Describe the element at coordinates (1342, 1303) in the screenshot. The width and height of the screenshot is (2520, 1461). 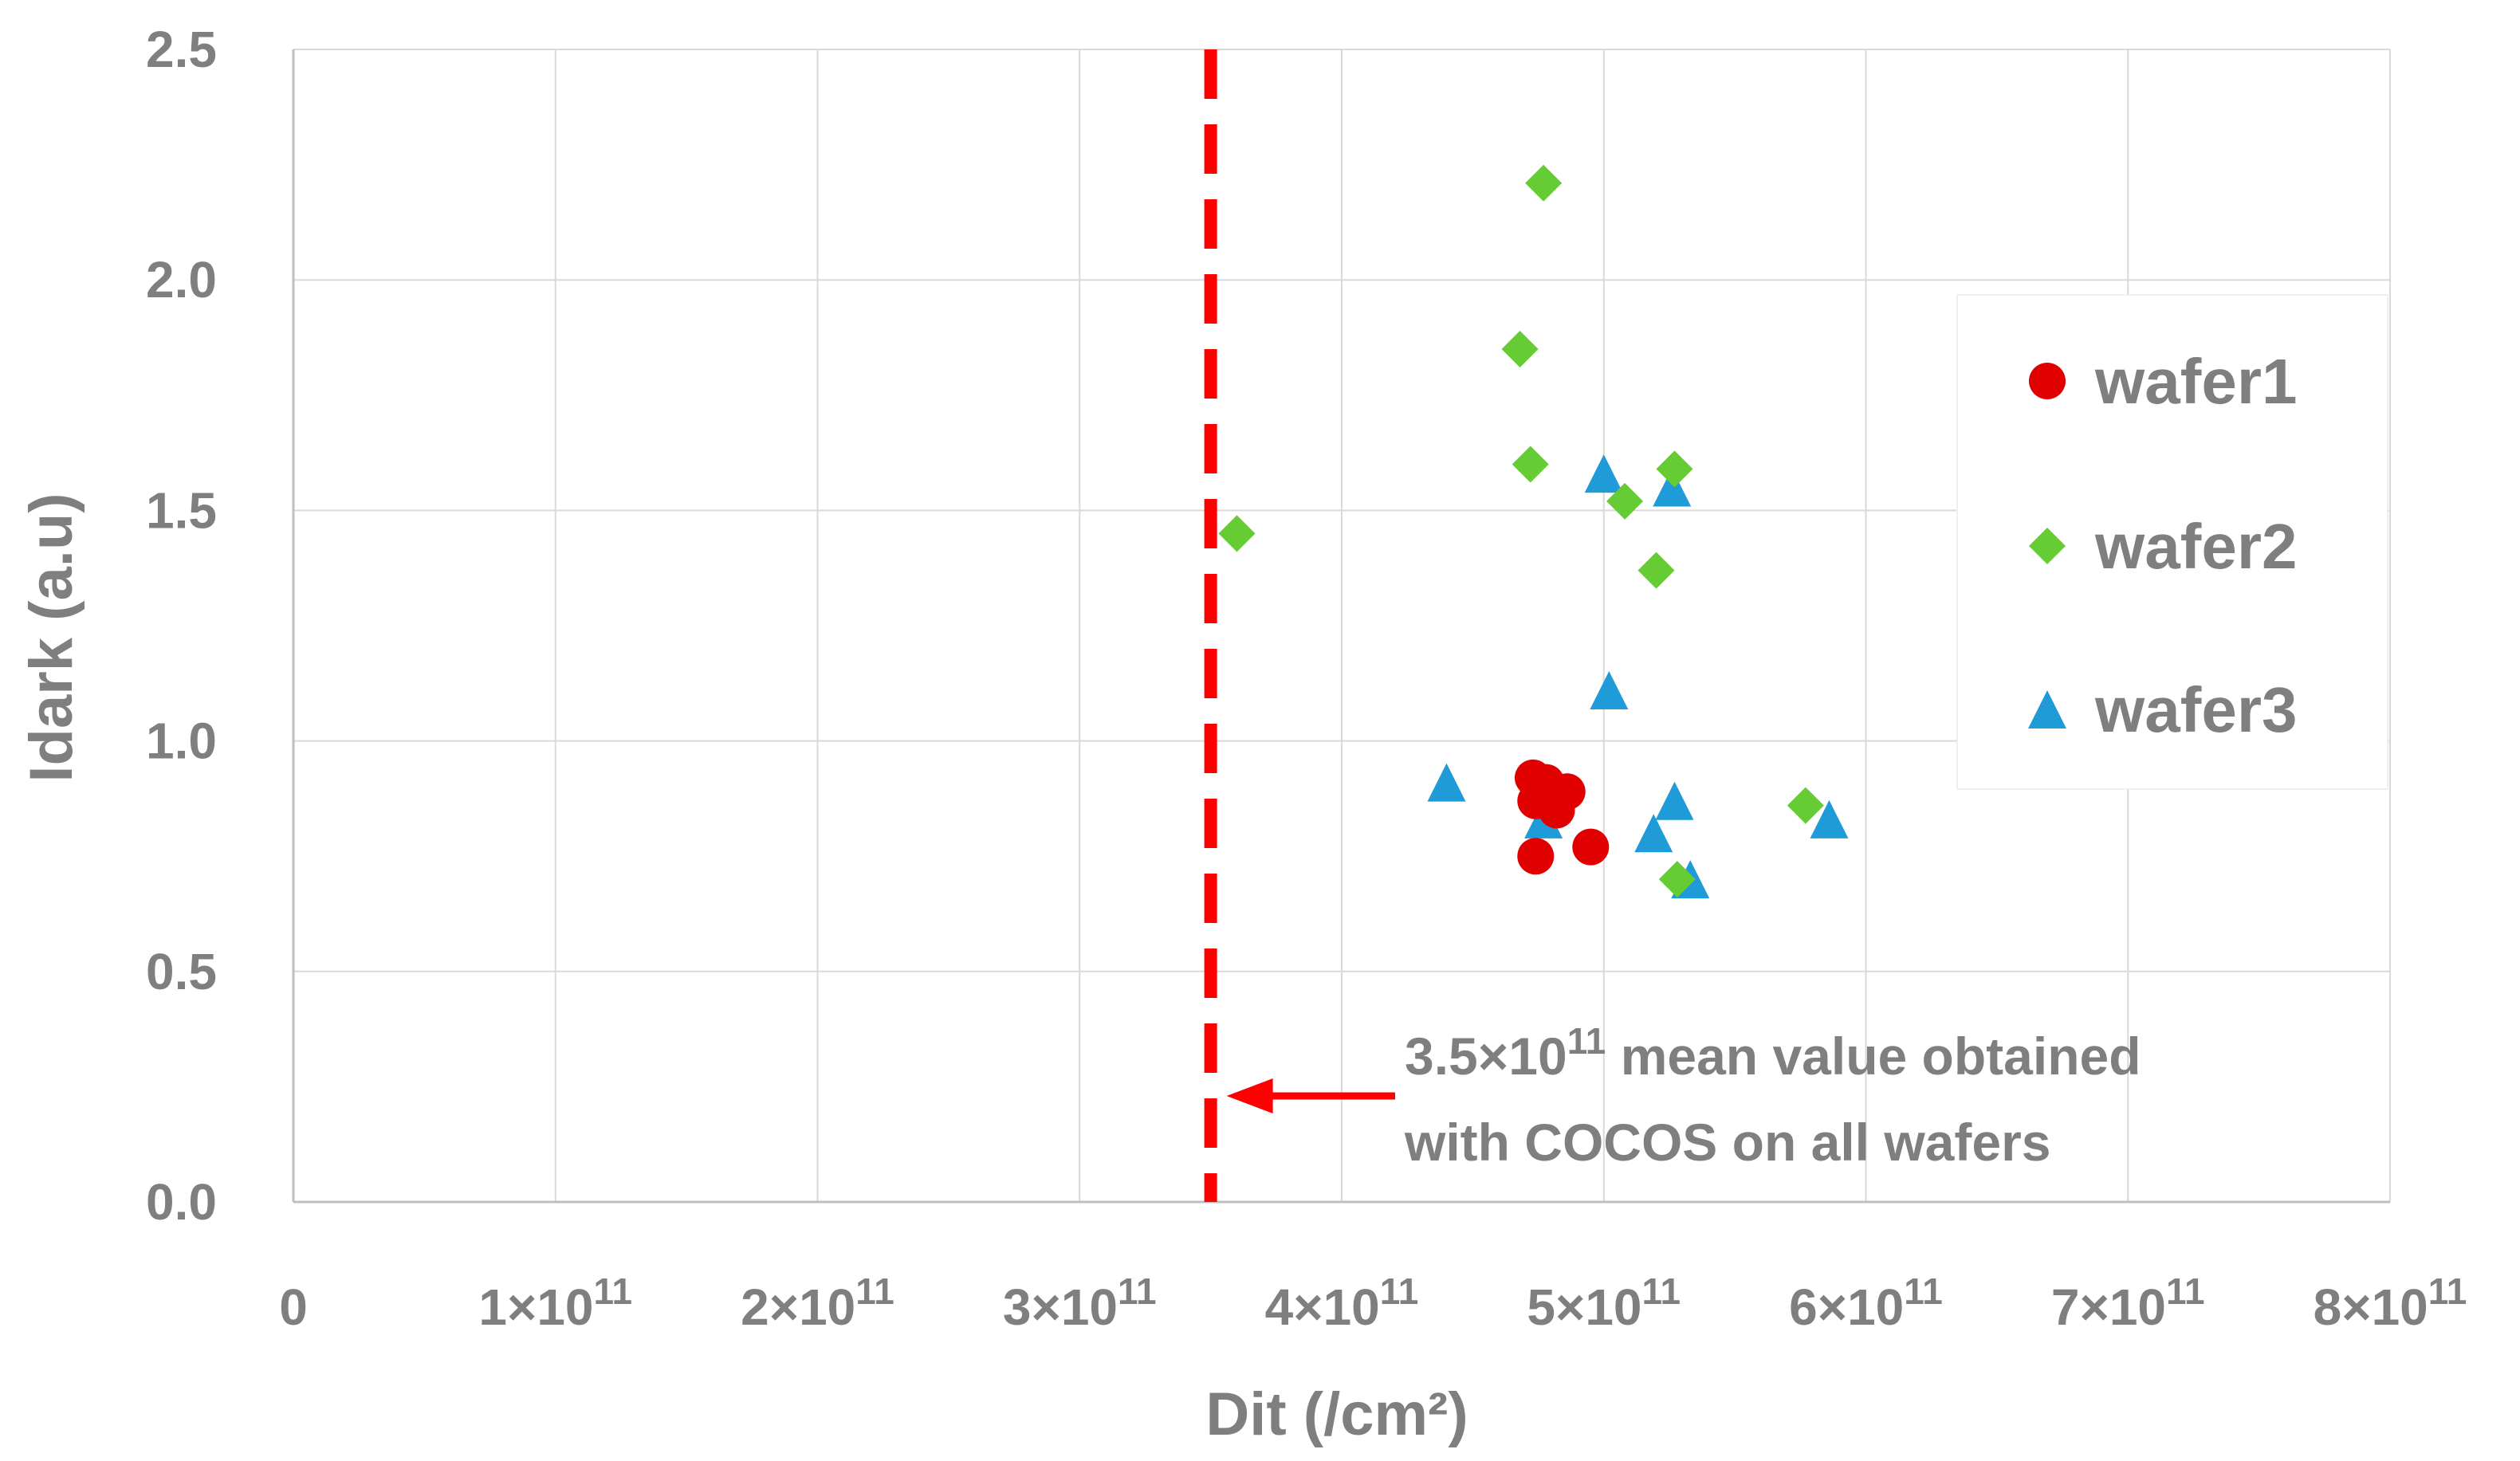
I see `x-tick-label: 4×10¹¹` at that location.